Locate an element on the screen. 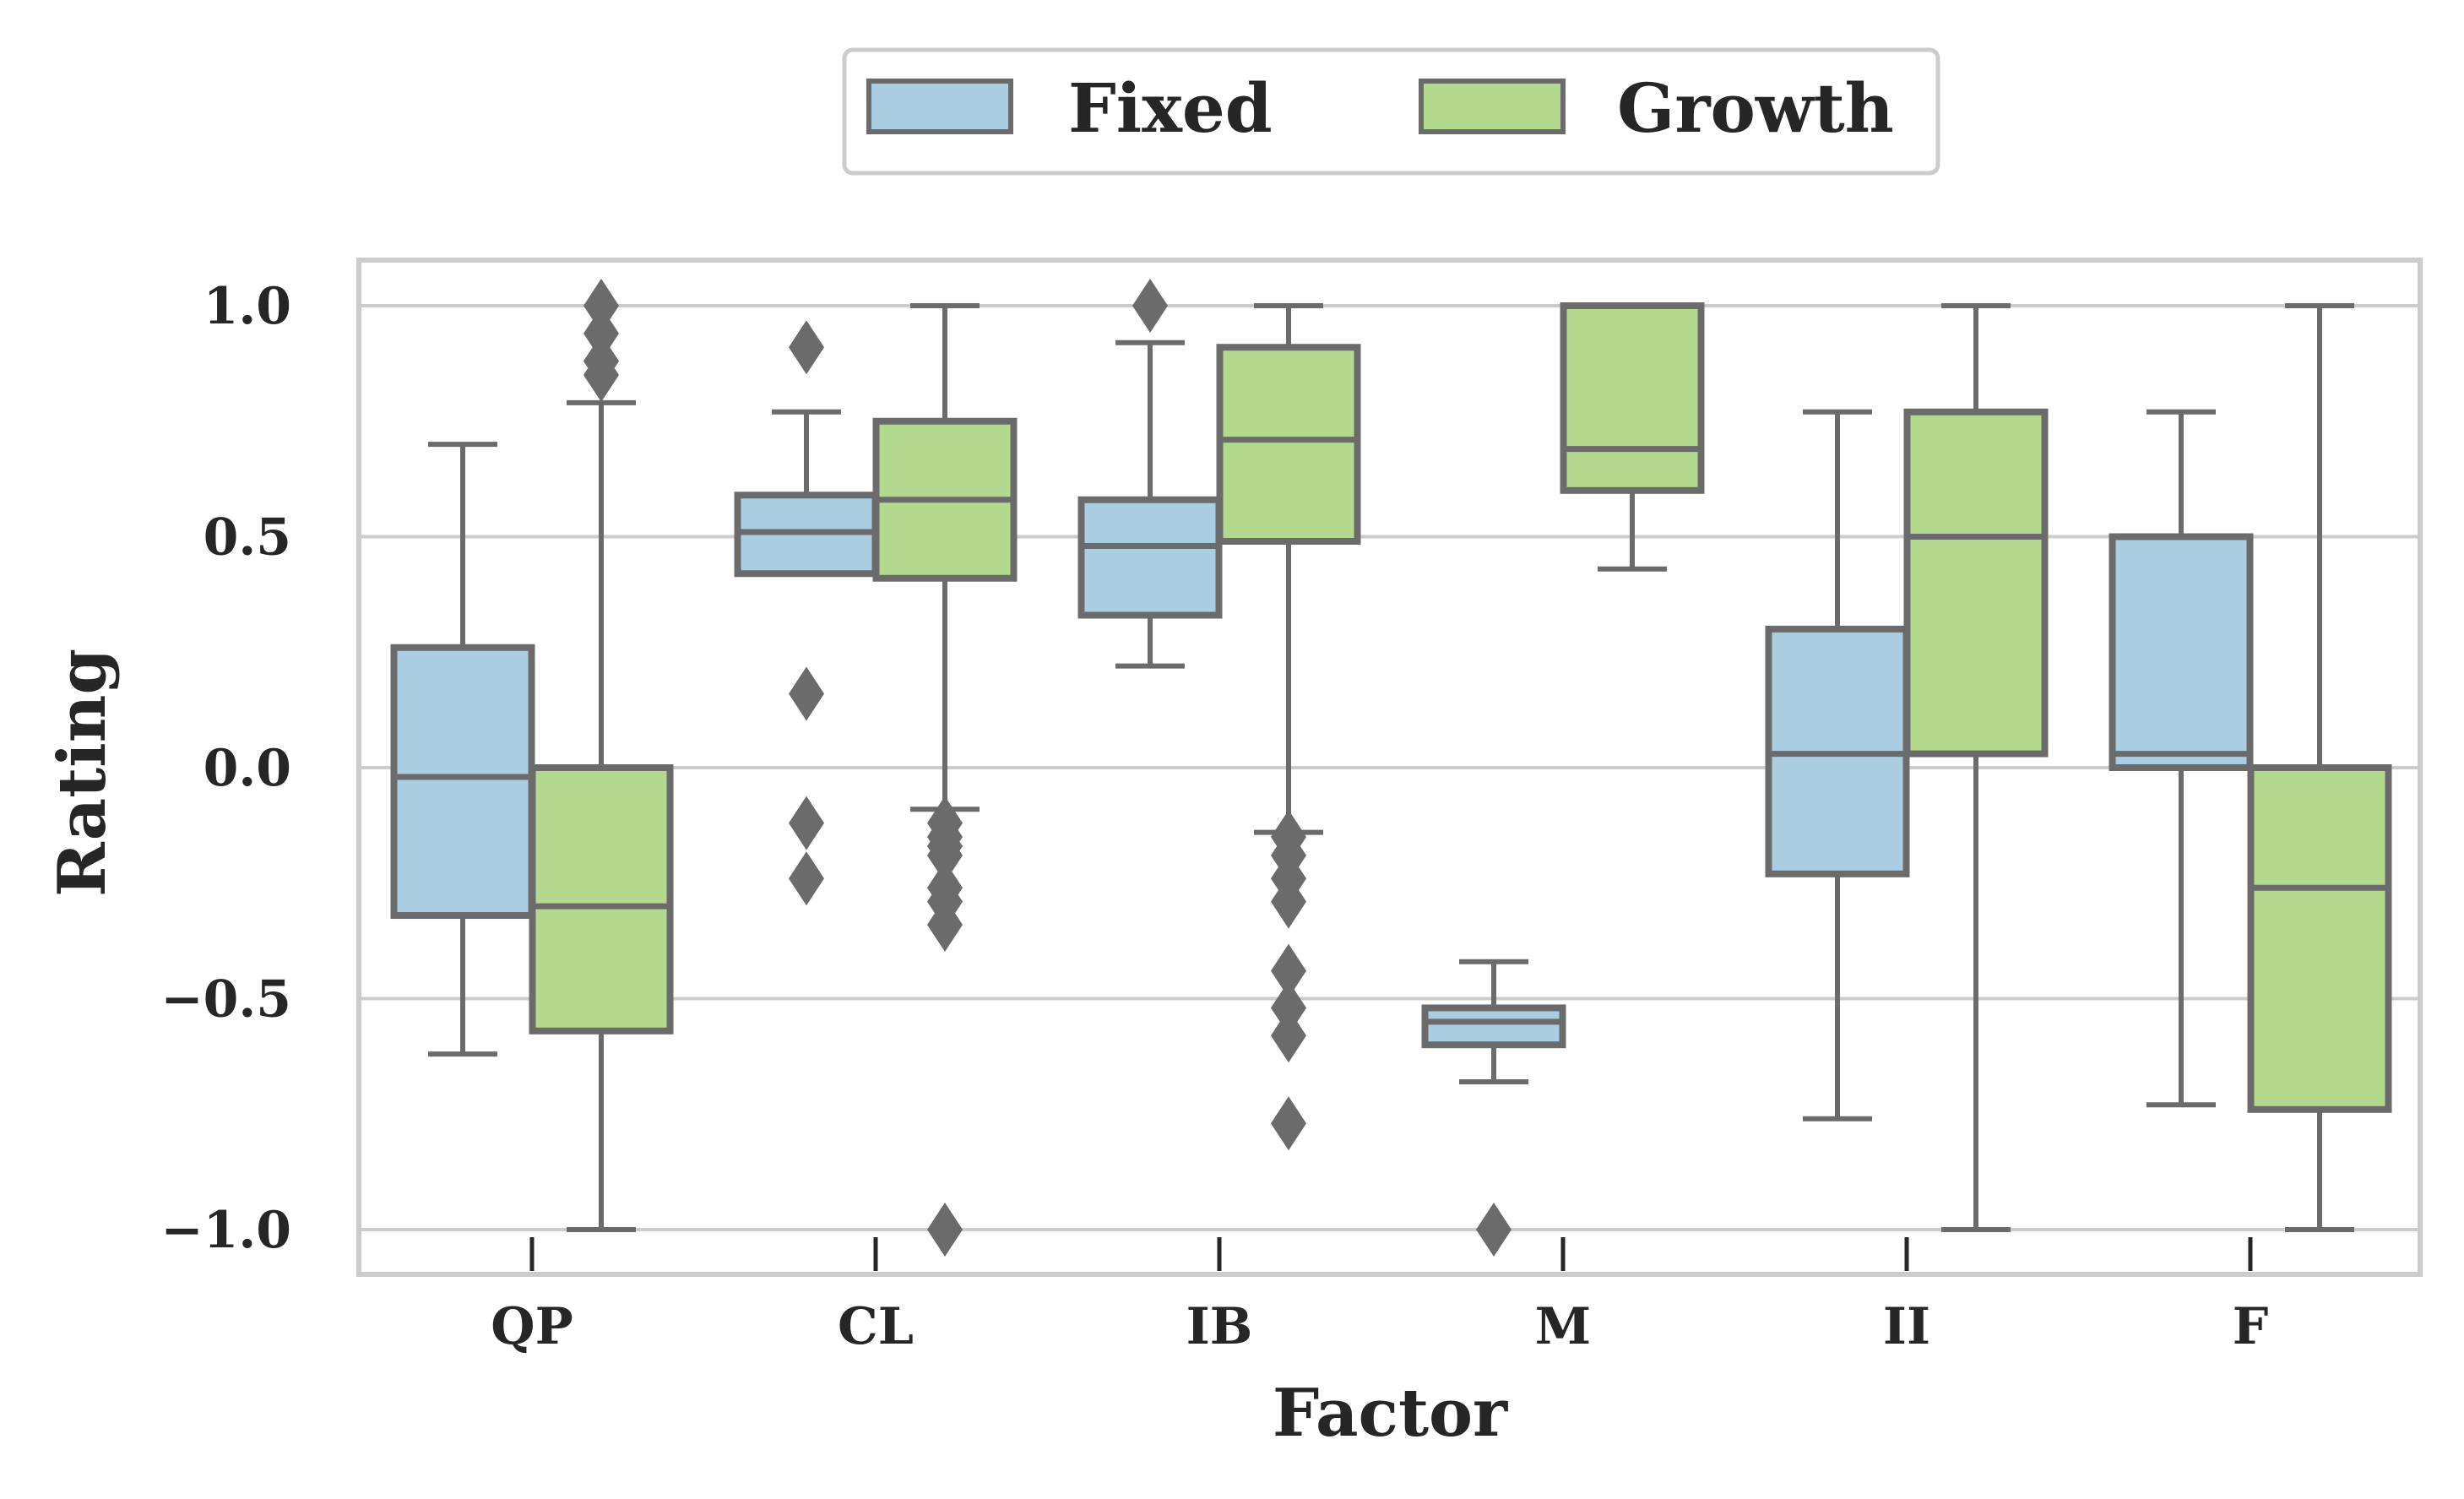 The width and height of the screenshot is (2464, 1499). y-tick-label: 1.0 is located at coordinates (247, 306).